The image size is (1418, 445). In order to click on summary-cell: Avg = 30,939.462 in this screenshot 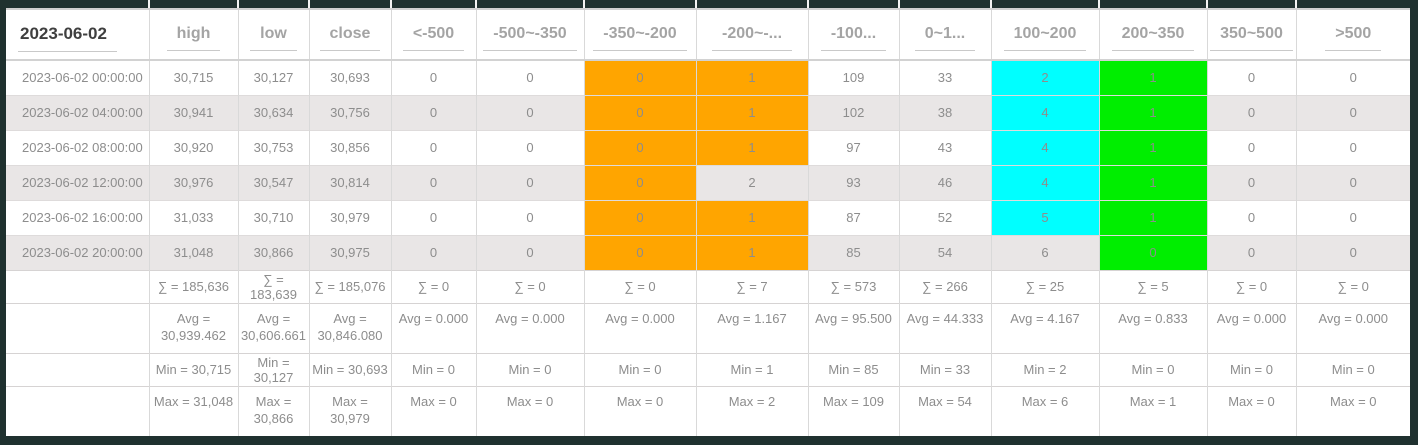, I will do `click(193, 327)`.